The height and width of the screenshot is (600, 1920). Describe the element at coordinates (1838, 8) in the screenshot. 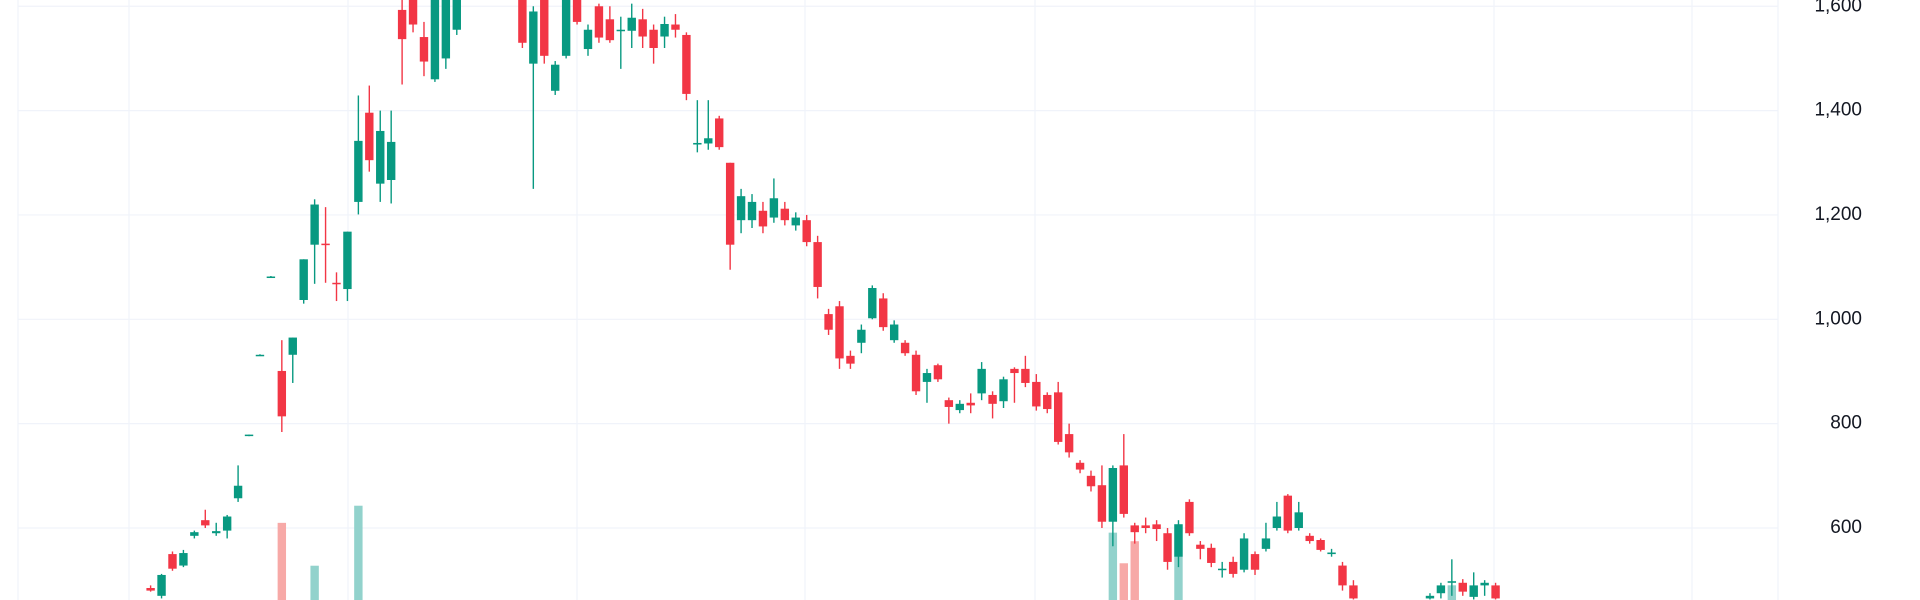

I see `y-tick-label: 1,600` at that location.